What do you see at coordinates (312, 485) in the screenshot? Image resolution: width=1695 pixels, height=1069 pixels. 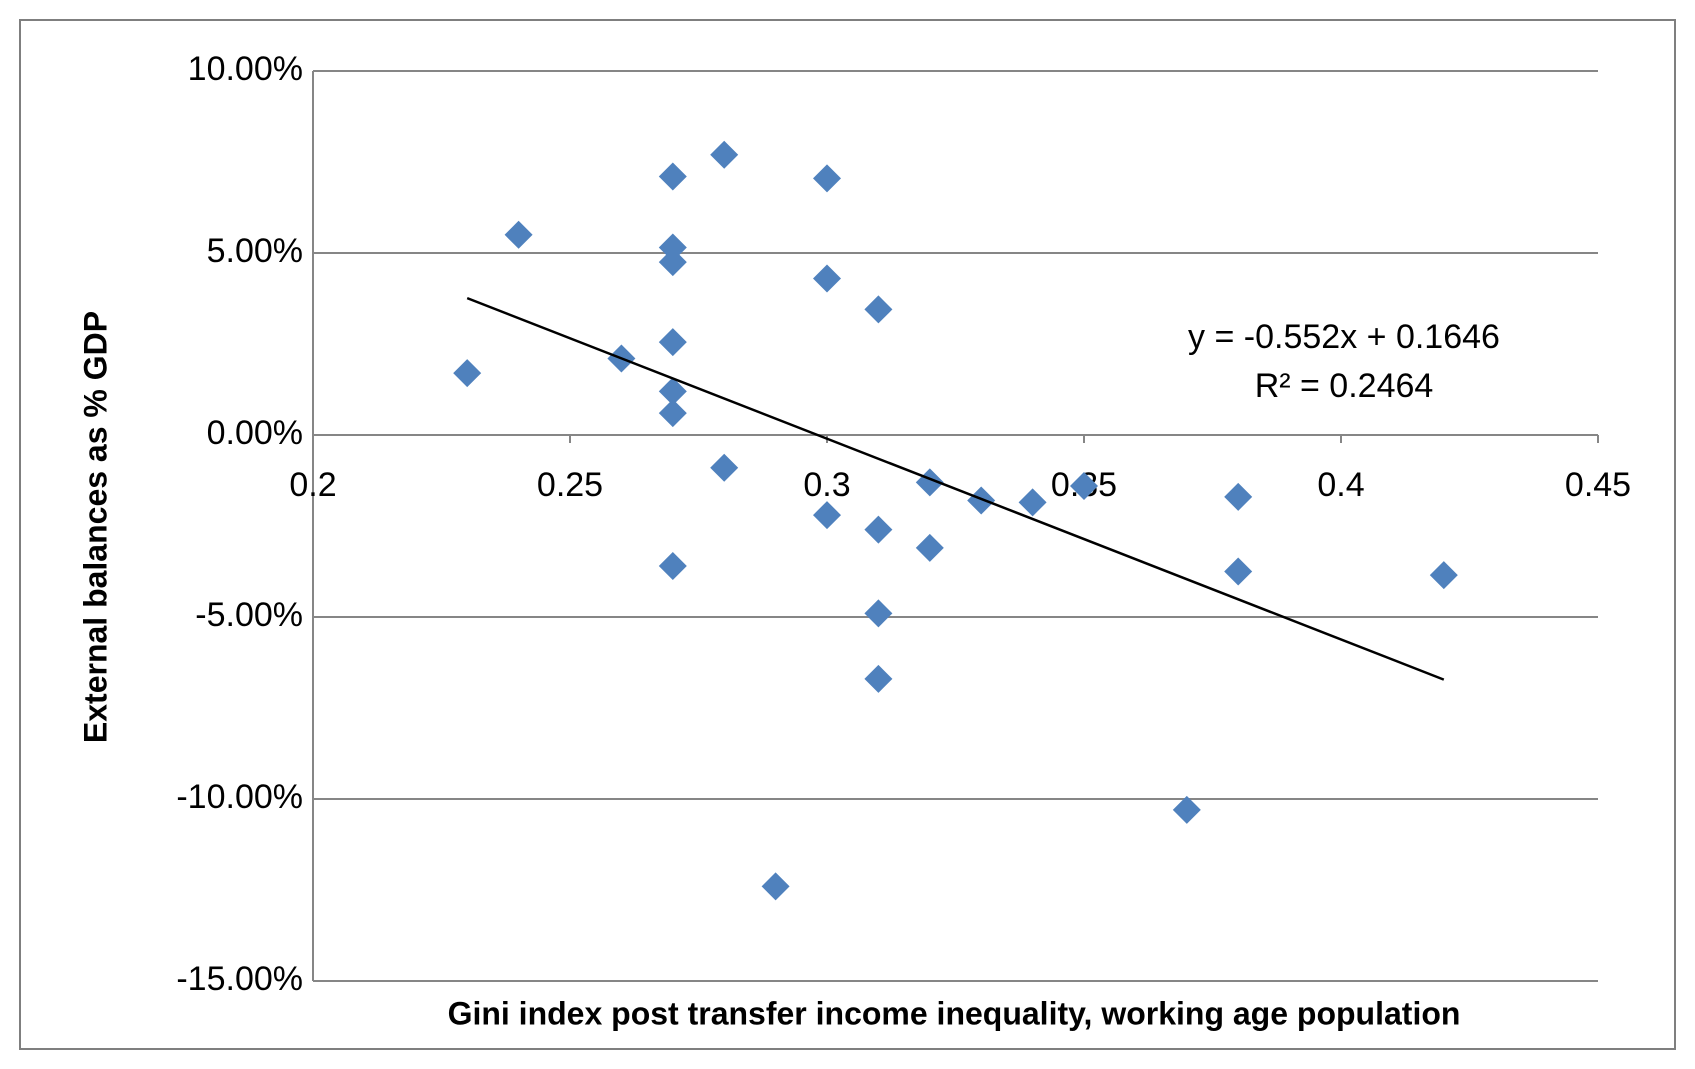 I see `x-tick-label: 0.2` at bounding box center [312, 485].